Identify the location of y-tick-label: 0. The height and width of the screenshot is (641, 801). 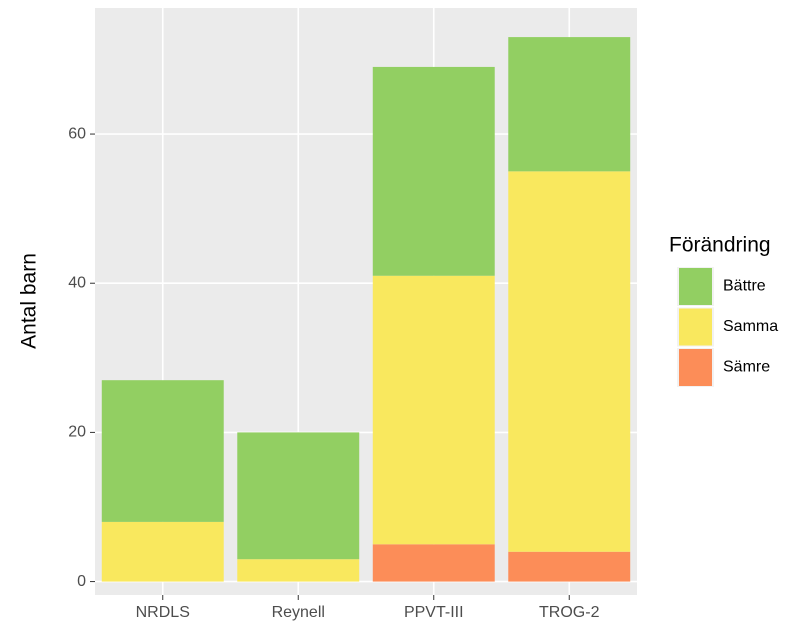
(81, 581).